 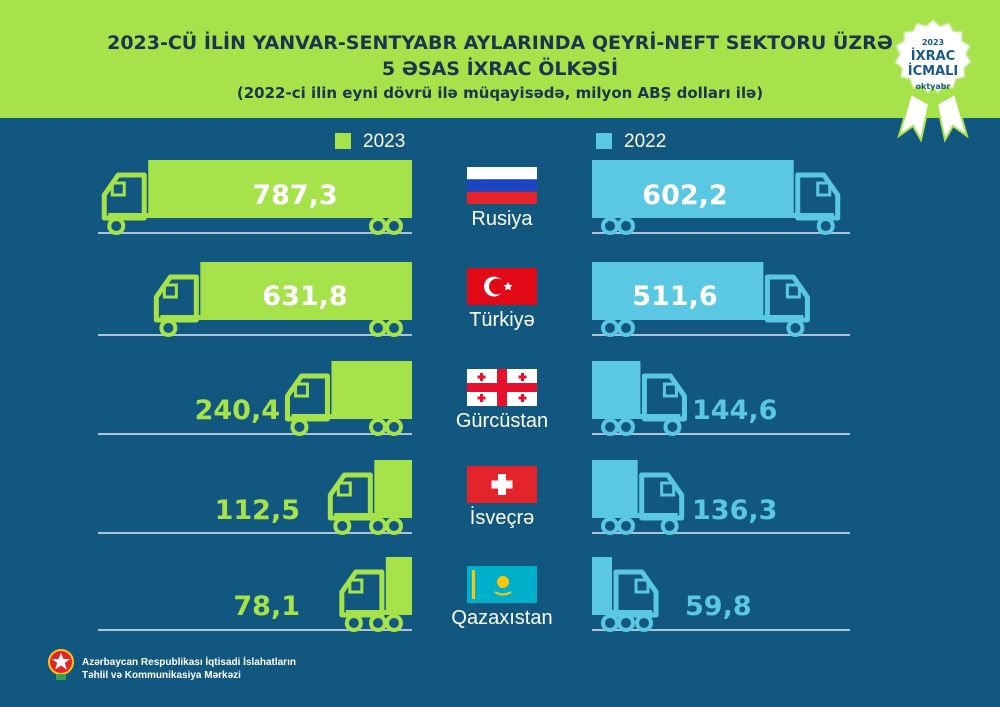 I want to click on chassis-2022-georgia, so click(x=636, y=416).